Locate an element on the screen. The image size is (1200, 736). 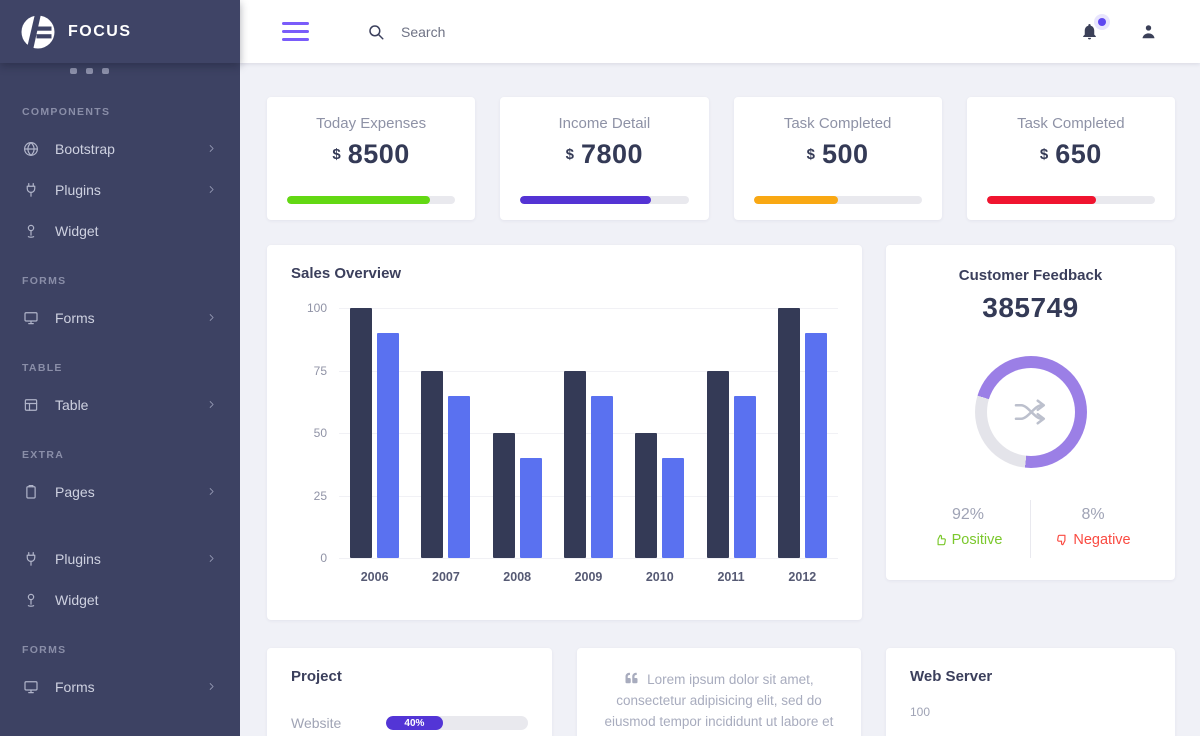
sidebar-item-bootstrap: Bootstrap is located at coordinates (120, 148).